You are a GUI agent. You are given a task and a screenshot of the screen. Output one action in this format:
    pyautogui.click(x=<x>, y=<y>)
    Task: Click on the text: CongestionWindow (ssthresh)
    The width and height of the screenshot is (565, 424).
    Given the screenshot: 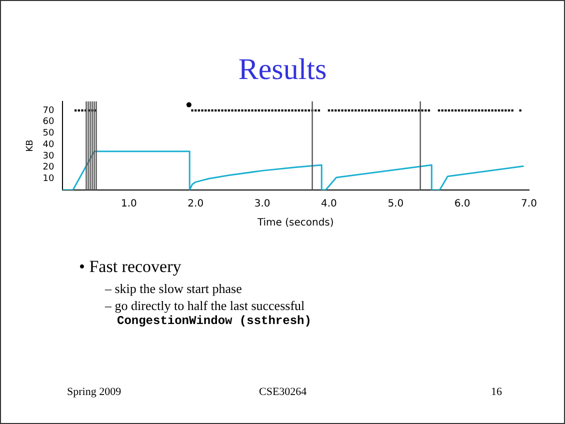 What is the action you would take?
    pyautogui.click(x=214, y=321)
    